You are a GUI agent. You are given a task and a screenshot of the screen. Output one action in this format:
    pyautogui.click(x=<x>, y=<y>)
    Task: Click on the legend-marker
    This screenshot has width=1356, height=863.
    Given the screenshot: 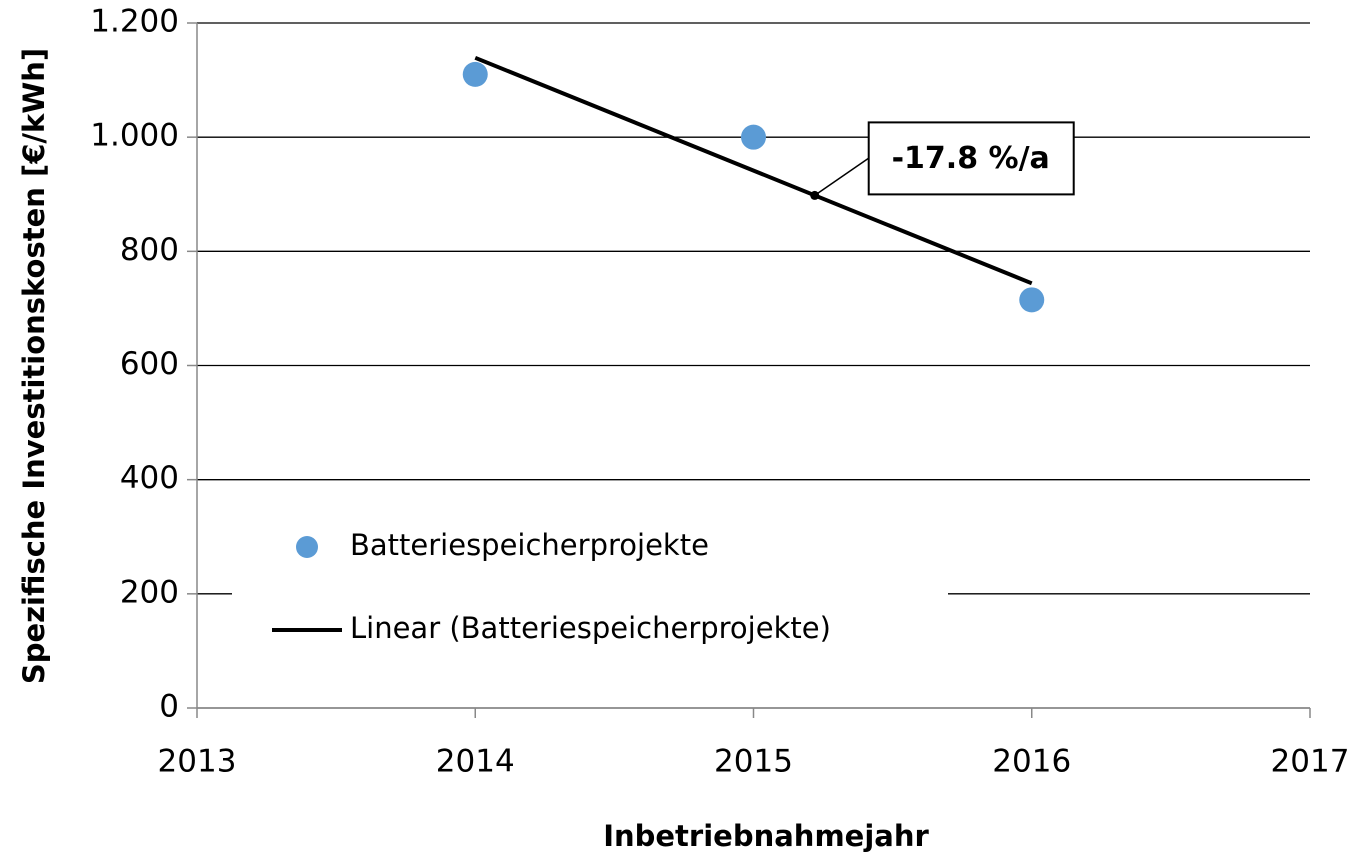 What is the action you would take?
    pyautogui.click(x=307, y=547)
    